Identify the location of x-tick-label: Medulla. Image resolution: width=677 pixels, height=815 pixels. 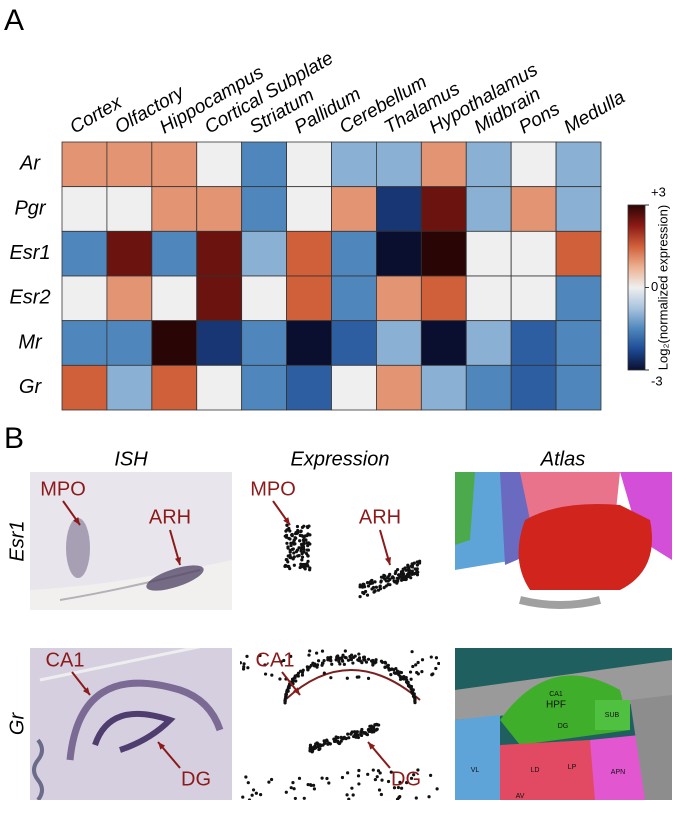
(595, 112).